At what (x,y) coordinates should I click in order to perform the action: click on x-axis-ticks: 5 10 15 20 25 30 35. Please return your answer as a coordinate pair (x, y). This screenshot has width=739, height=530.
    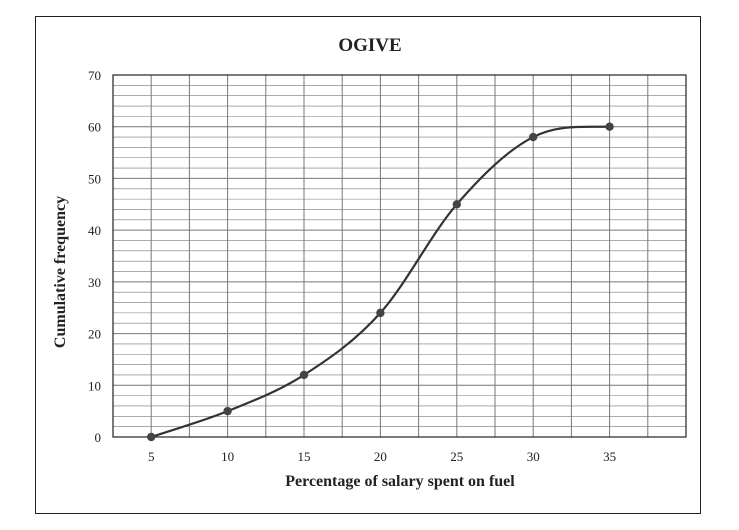
    Looking at the image, I should click on (382, 456).